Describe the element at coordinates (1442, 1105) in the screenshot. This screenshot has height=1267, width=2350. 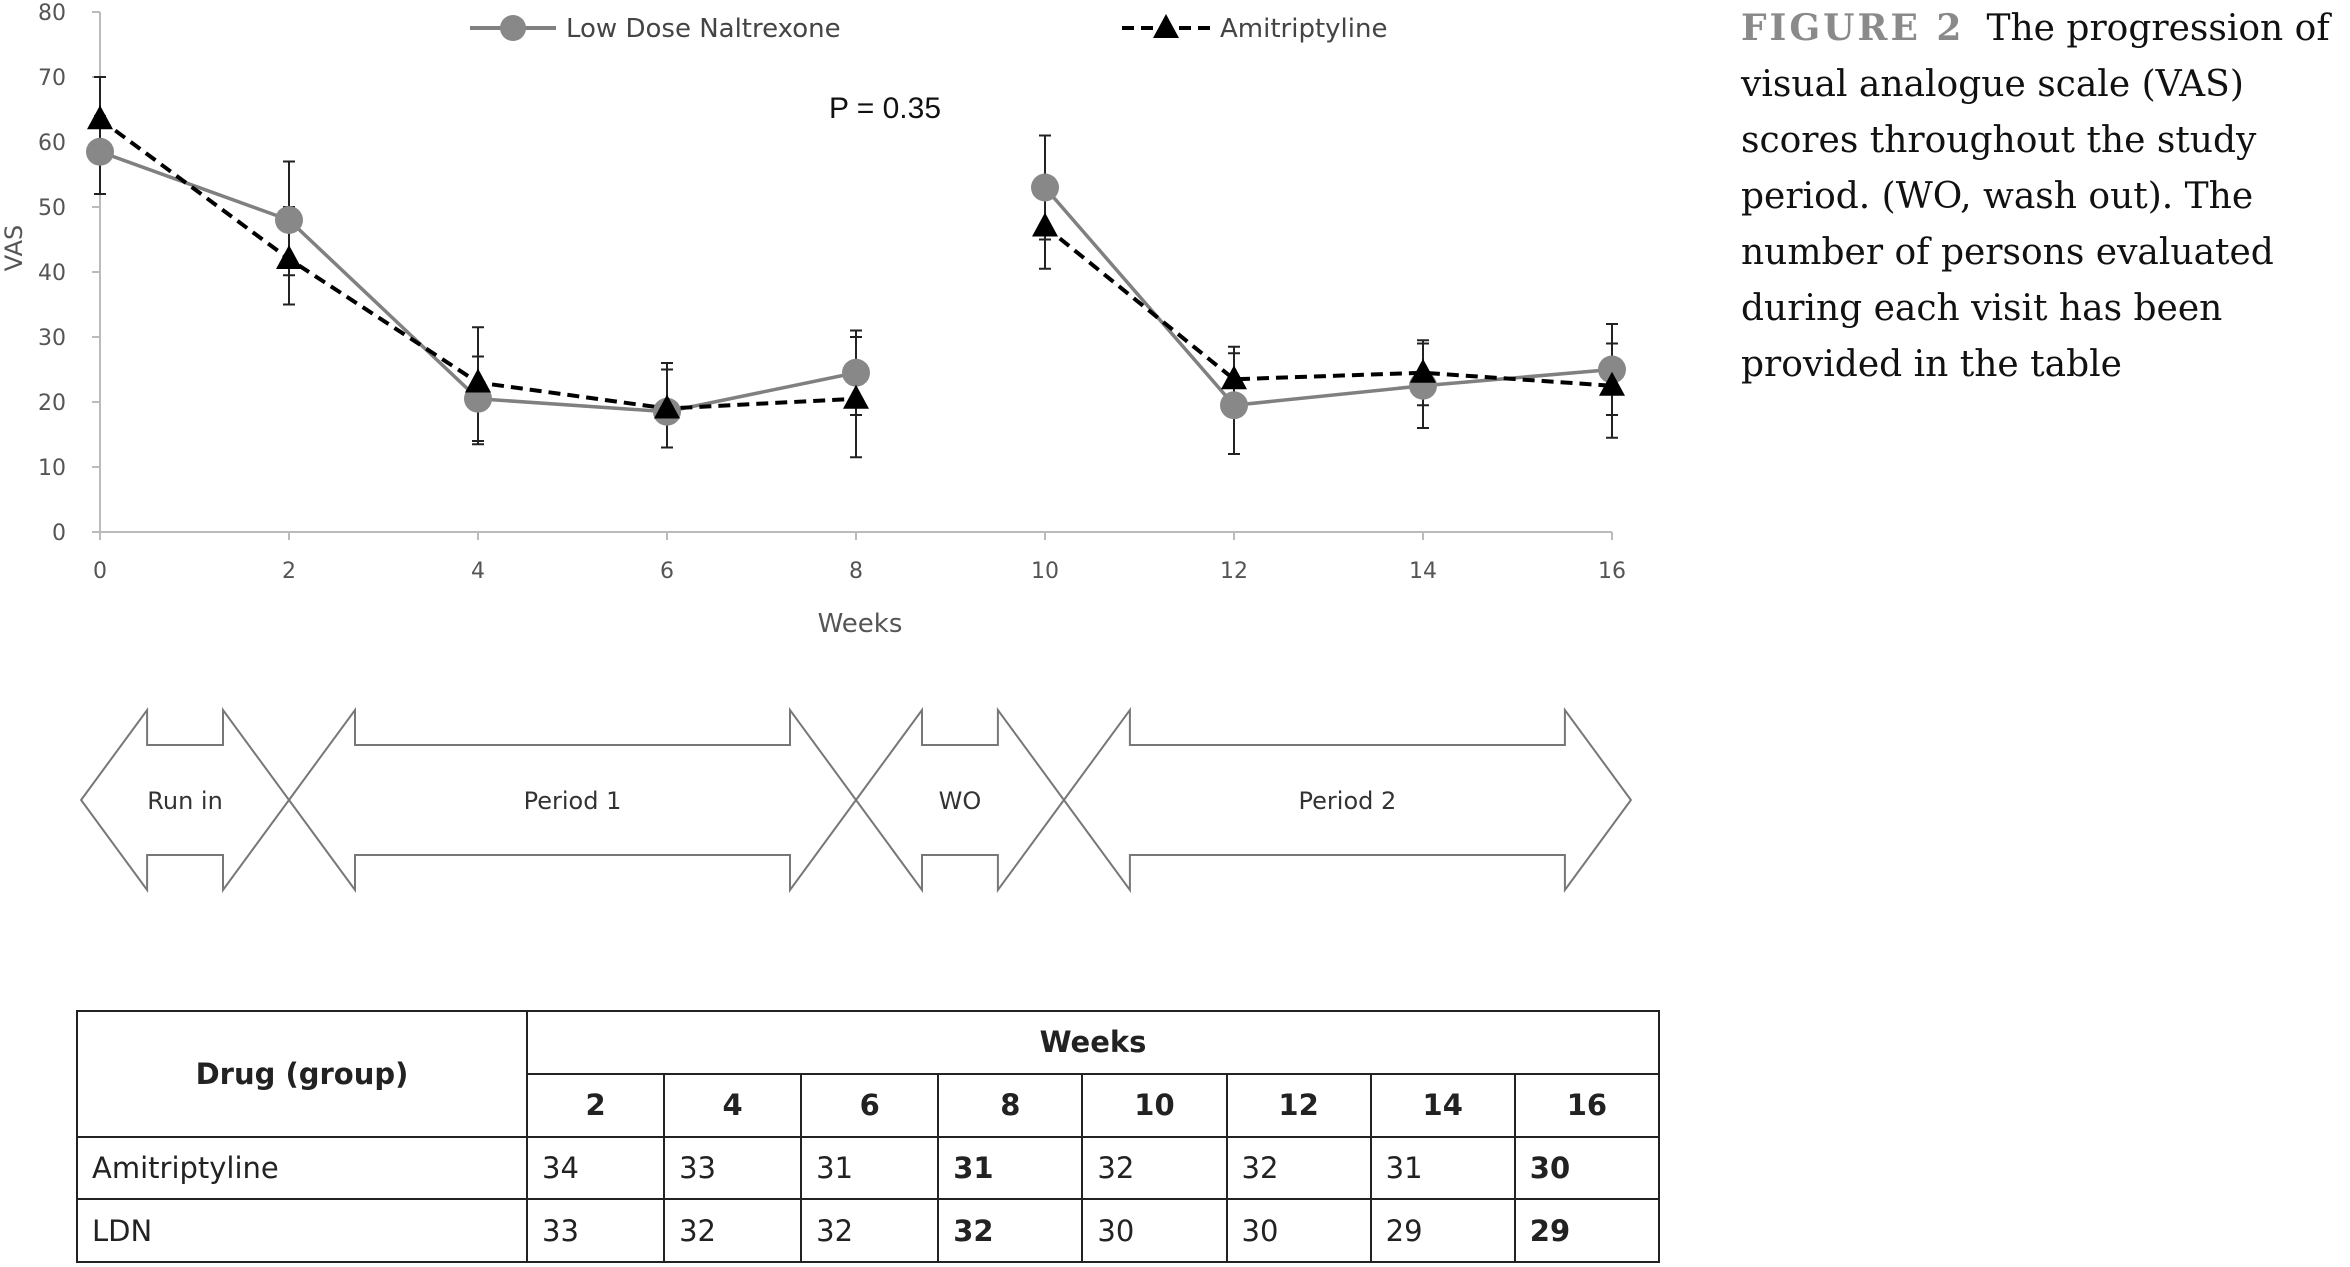
I see `table-week-column-header: 14` at that location.